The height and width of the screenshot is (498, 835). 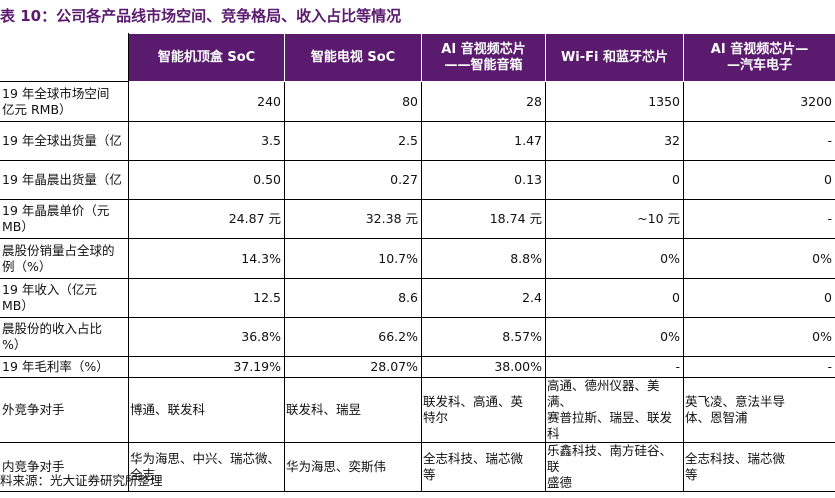 What do you see at coordinates (206, 57) in the screenshot?
I see `header-stb-soc: 智能机顶盒 SoC` at bounding box center [206, 57].